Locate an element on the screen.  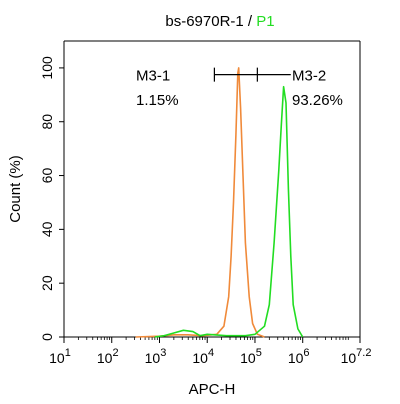
x-tick-label: 107.2 is located at coordinates (356, 356).